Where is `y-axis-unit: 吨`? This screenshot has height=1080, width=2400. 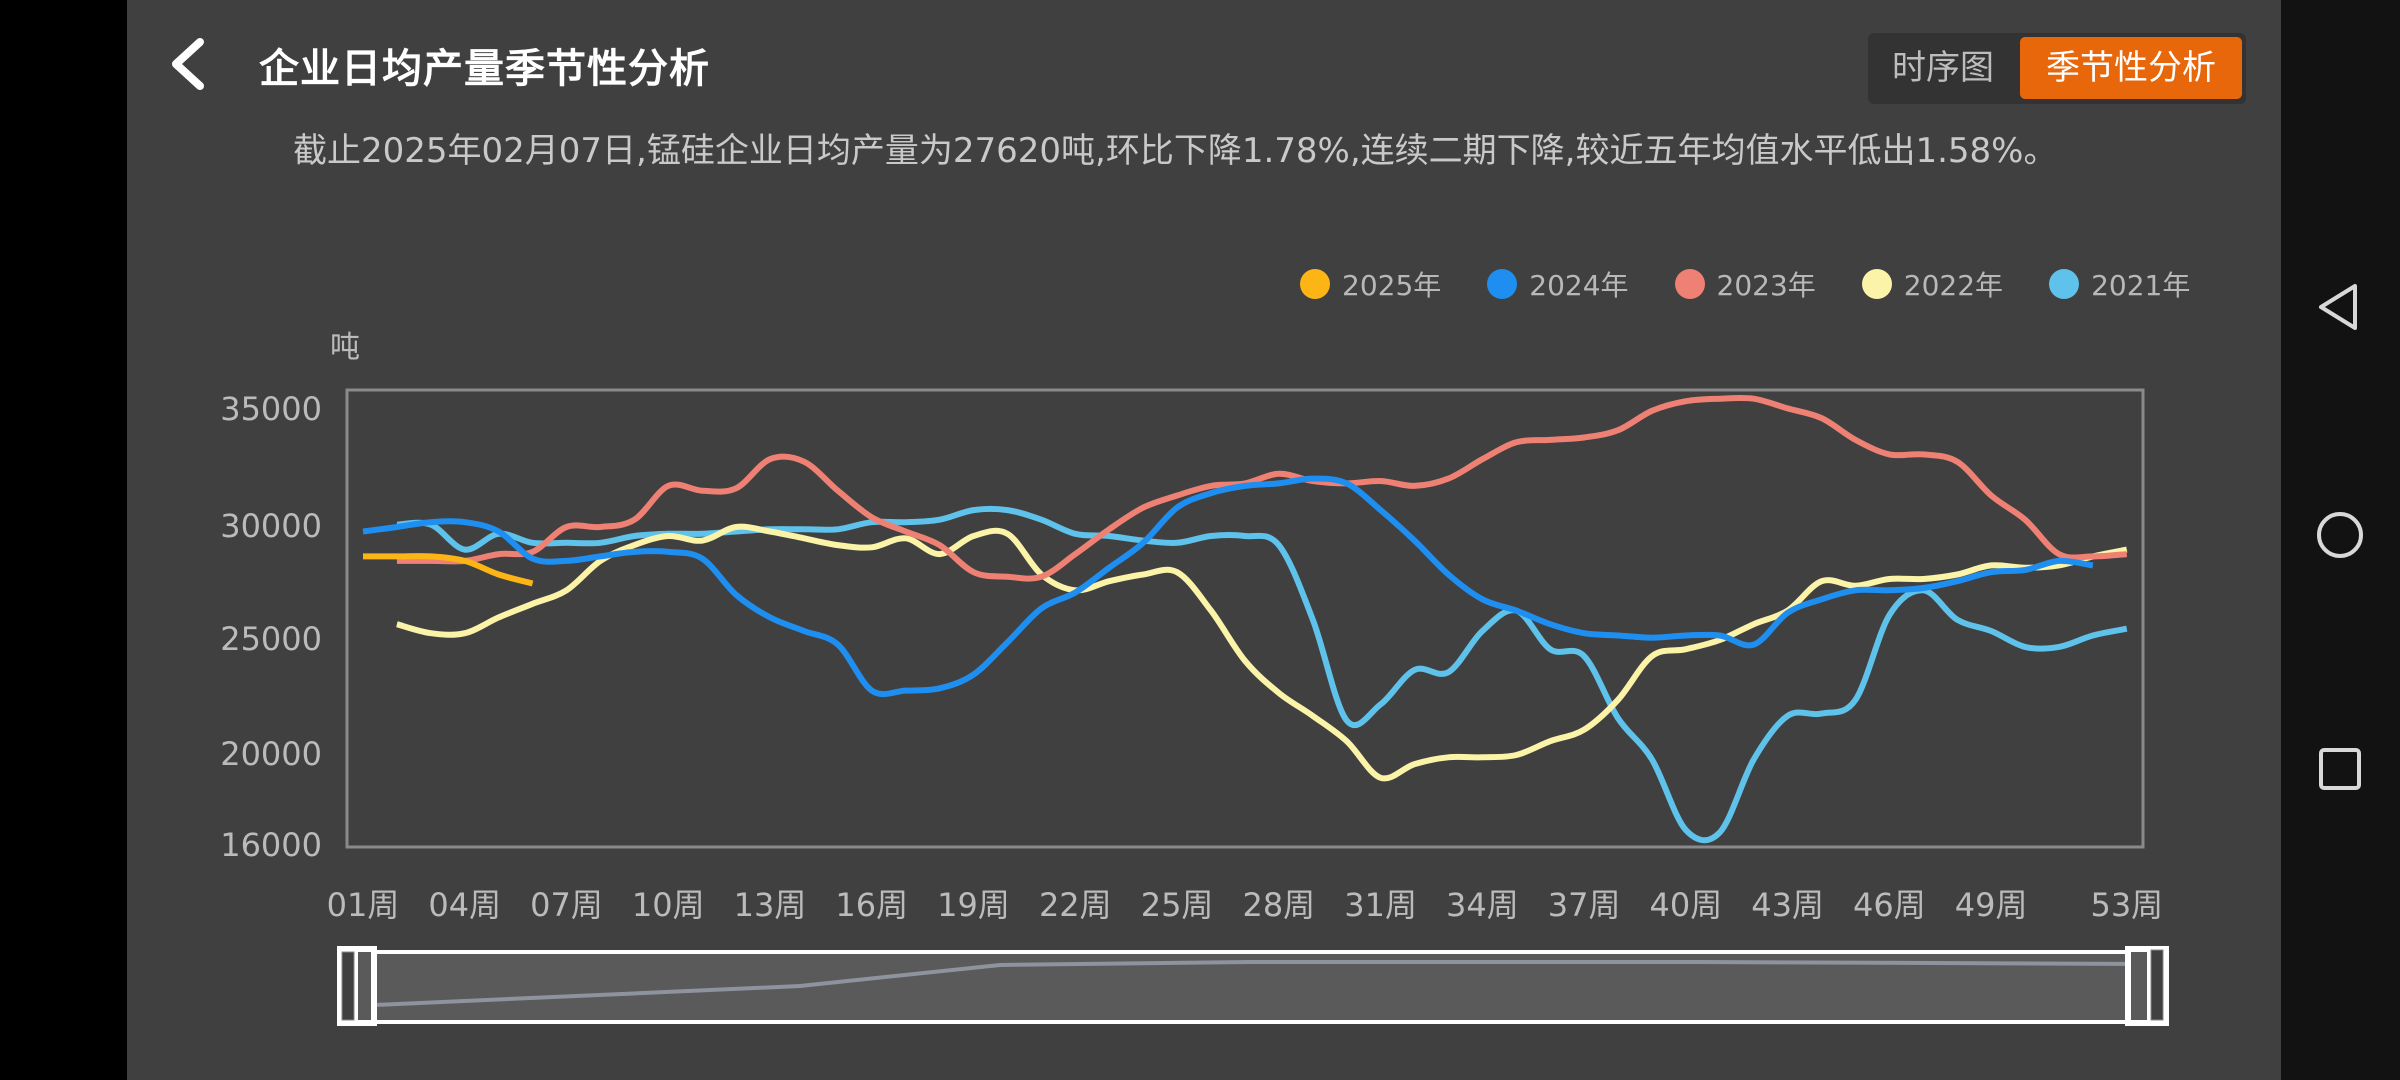 y-axis-unit: 吨 is located at coordinates (345, 347).